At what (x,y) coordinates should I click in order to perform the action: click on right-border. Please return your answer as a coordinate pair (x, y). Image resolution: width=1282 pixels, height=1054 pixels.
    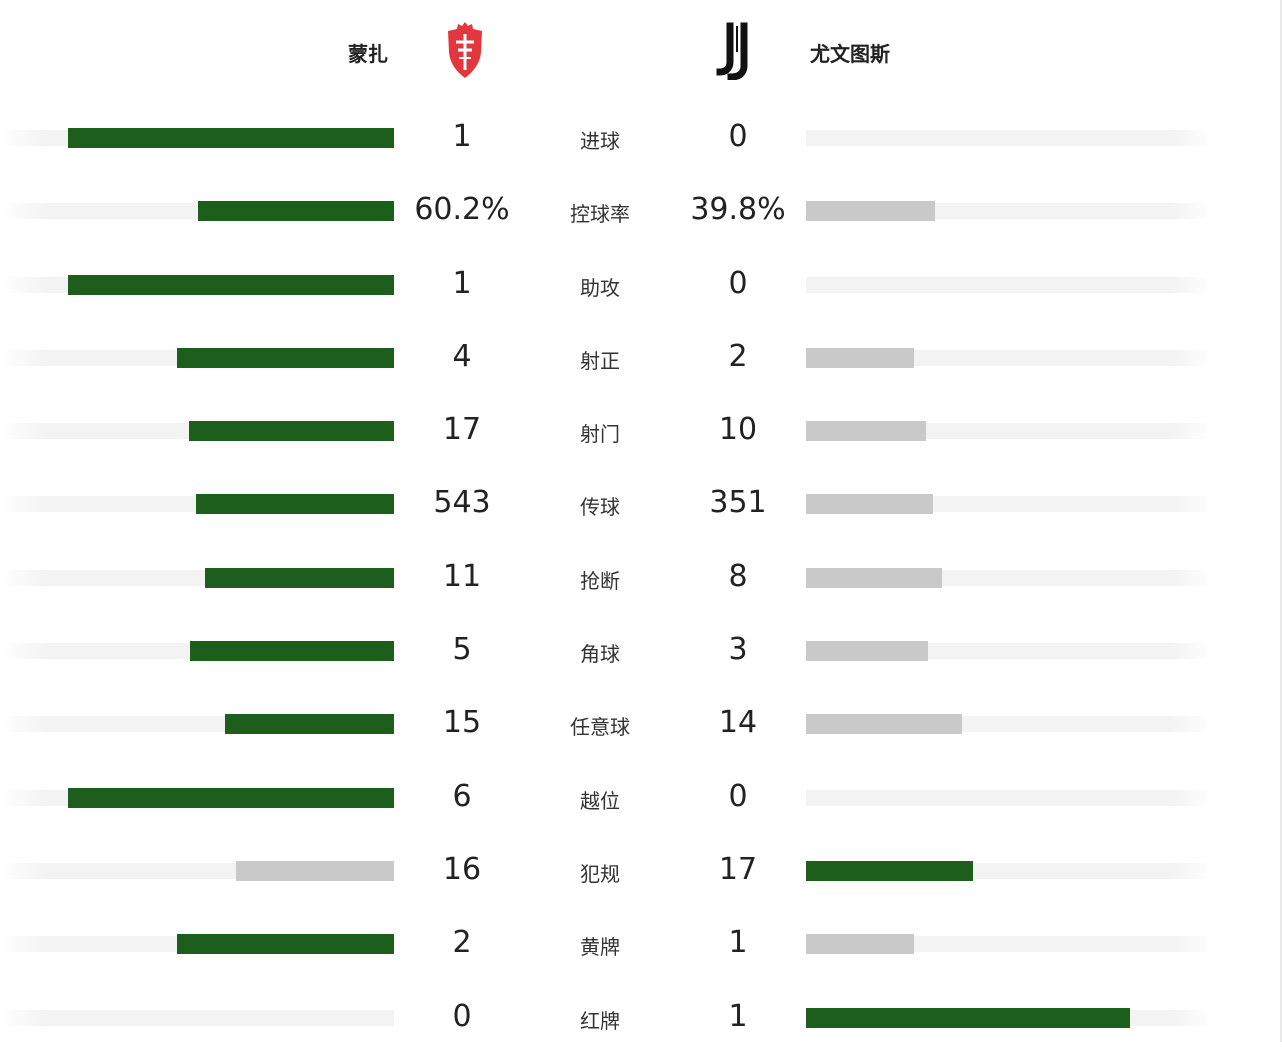
    Looking at the image, I should click on (1281, 521).